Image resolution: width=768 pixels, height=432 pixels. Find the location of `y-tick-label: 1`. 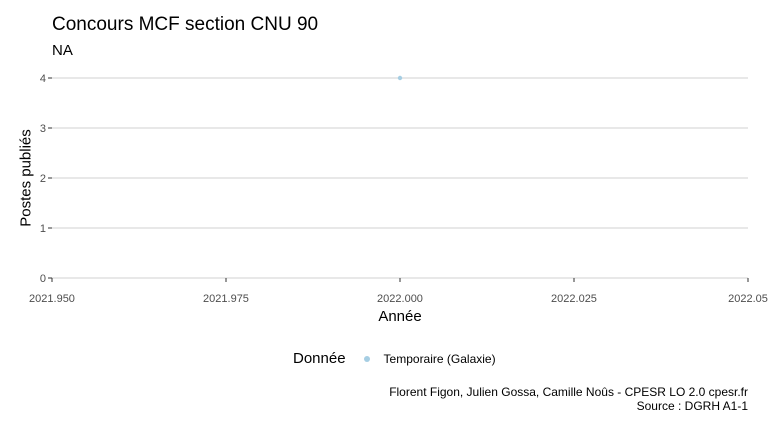

y-tick-label: 1 is located at coordinates (43, 229).